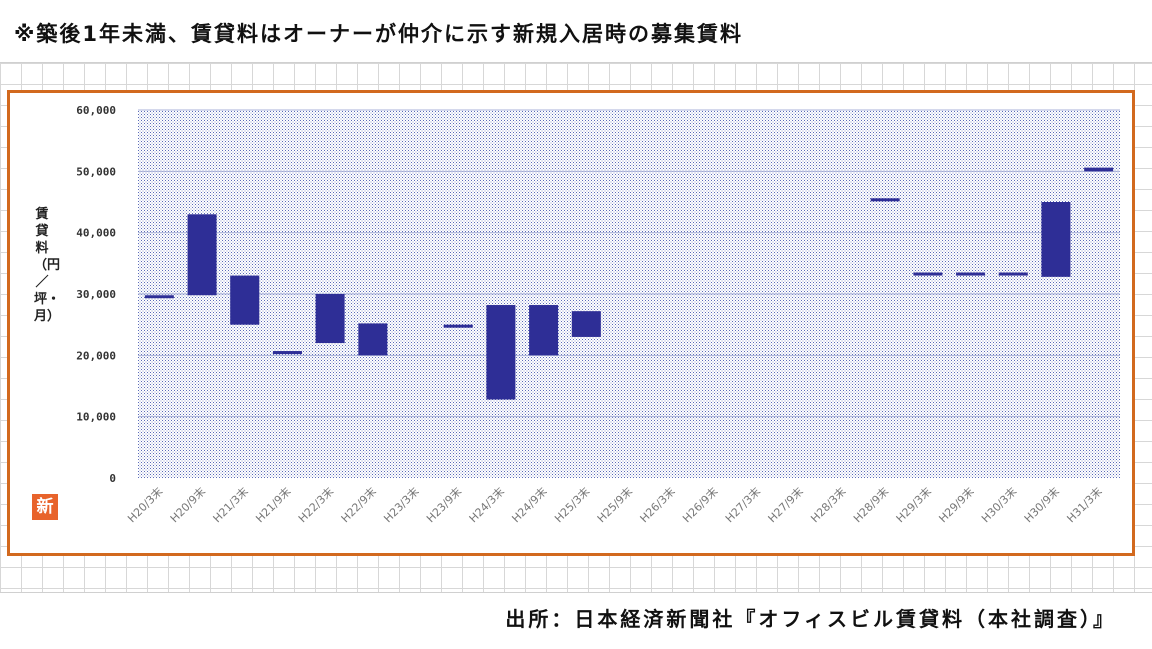 This screenshot has width=1152, height=649. Describe the element at coordinates (358, 504) in the screenshot. I see `x-tick-label: H22/9末` at that location.